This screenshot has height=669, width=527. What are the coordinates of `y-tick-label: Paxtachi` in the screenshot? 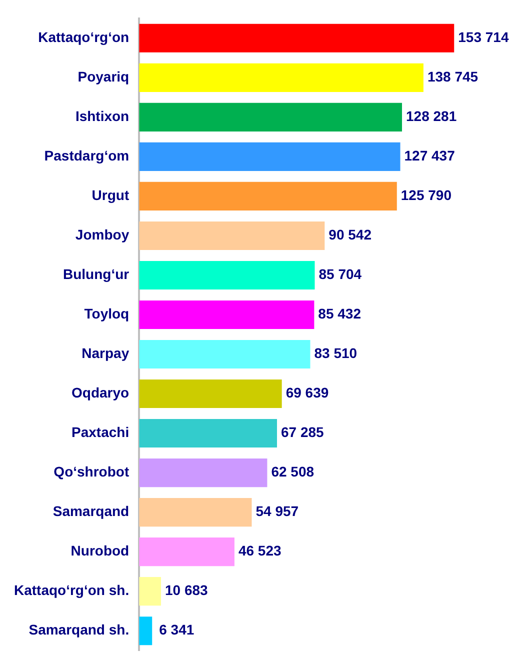 It's located at (101, 432).